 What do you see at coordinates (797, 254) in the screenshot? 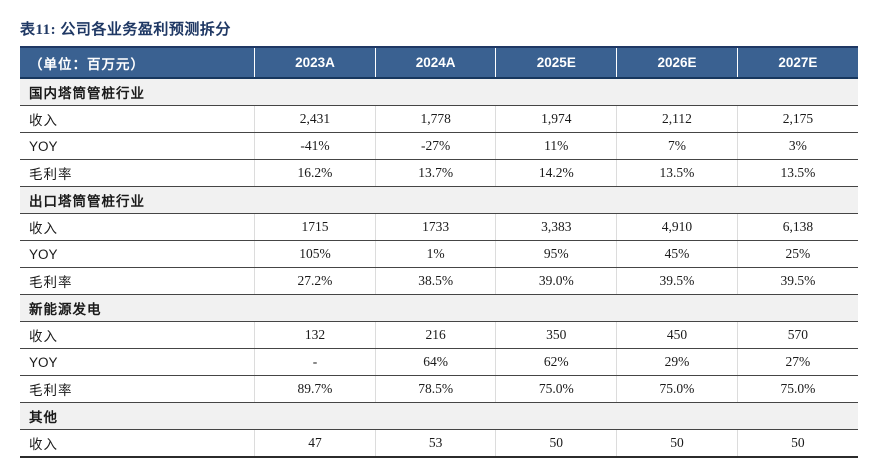
I see `cell-value: 25%` at bounding box center [797, 254].